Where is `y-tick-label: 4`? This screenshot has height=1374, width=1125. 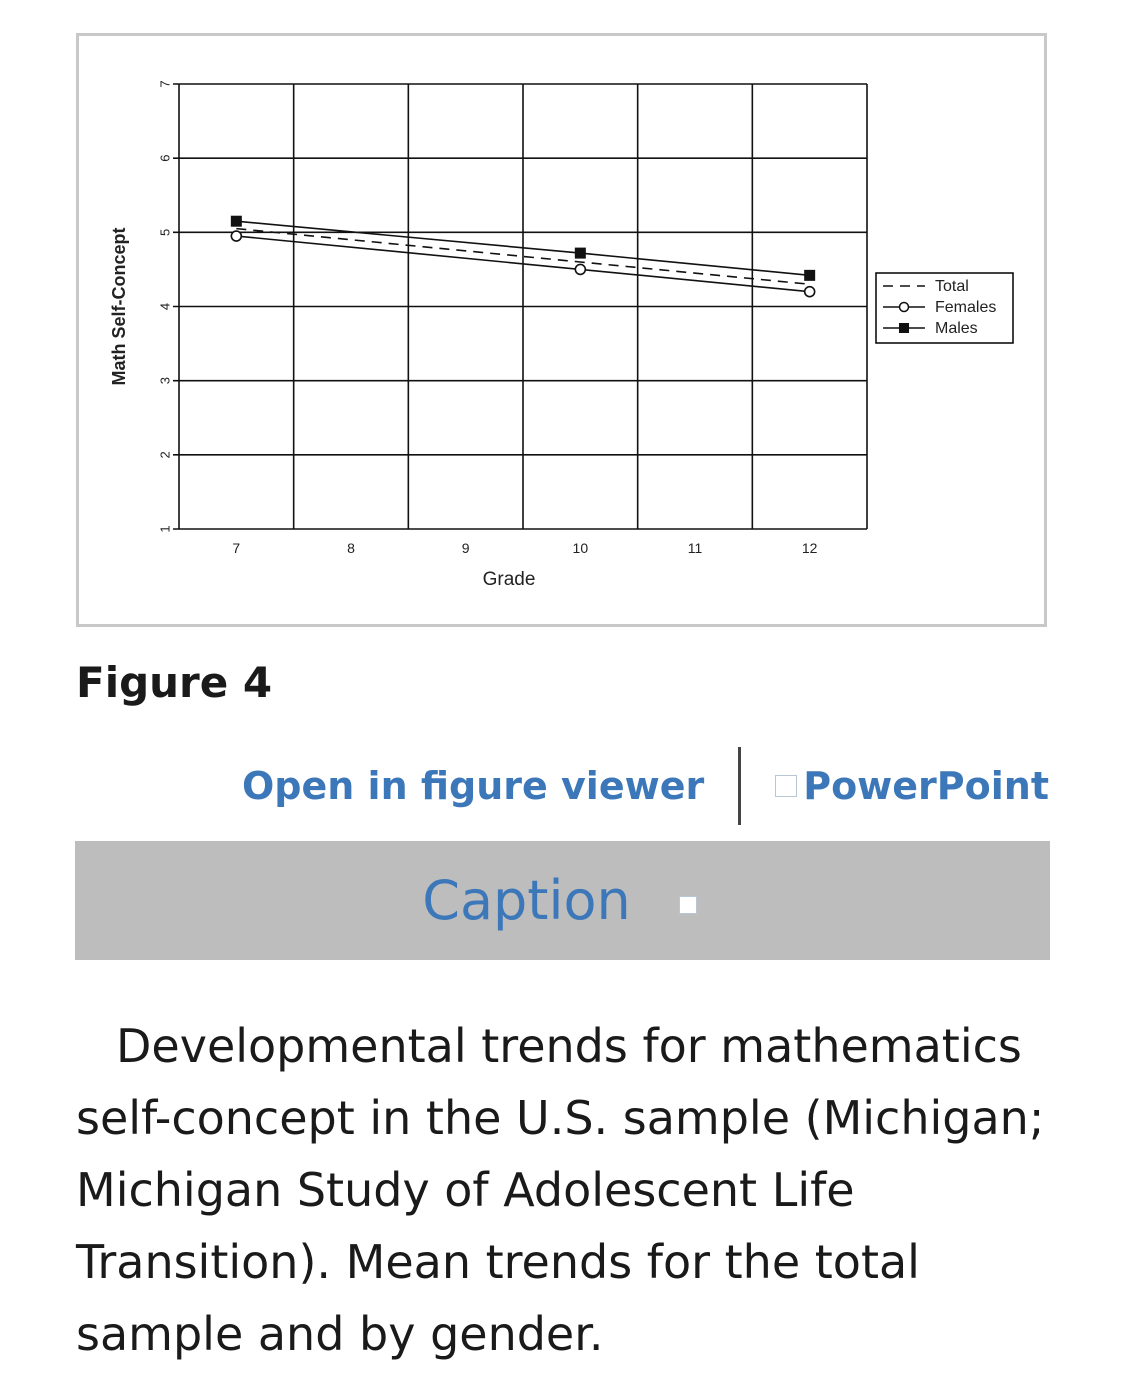
y-tick-label: 4 is located at coordinates (165, 306).